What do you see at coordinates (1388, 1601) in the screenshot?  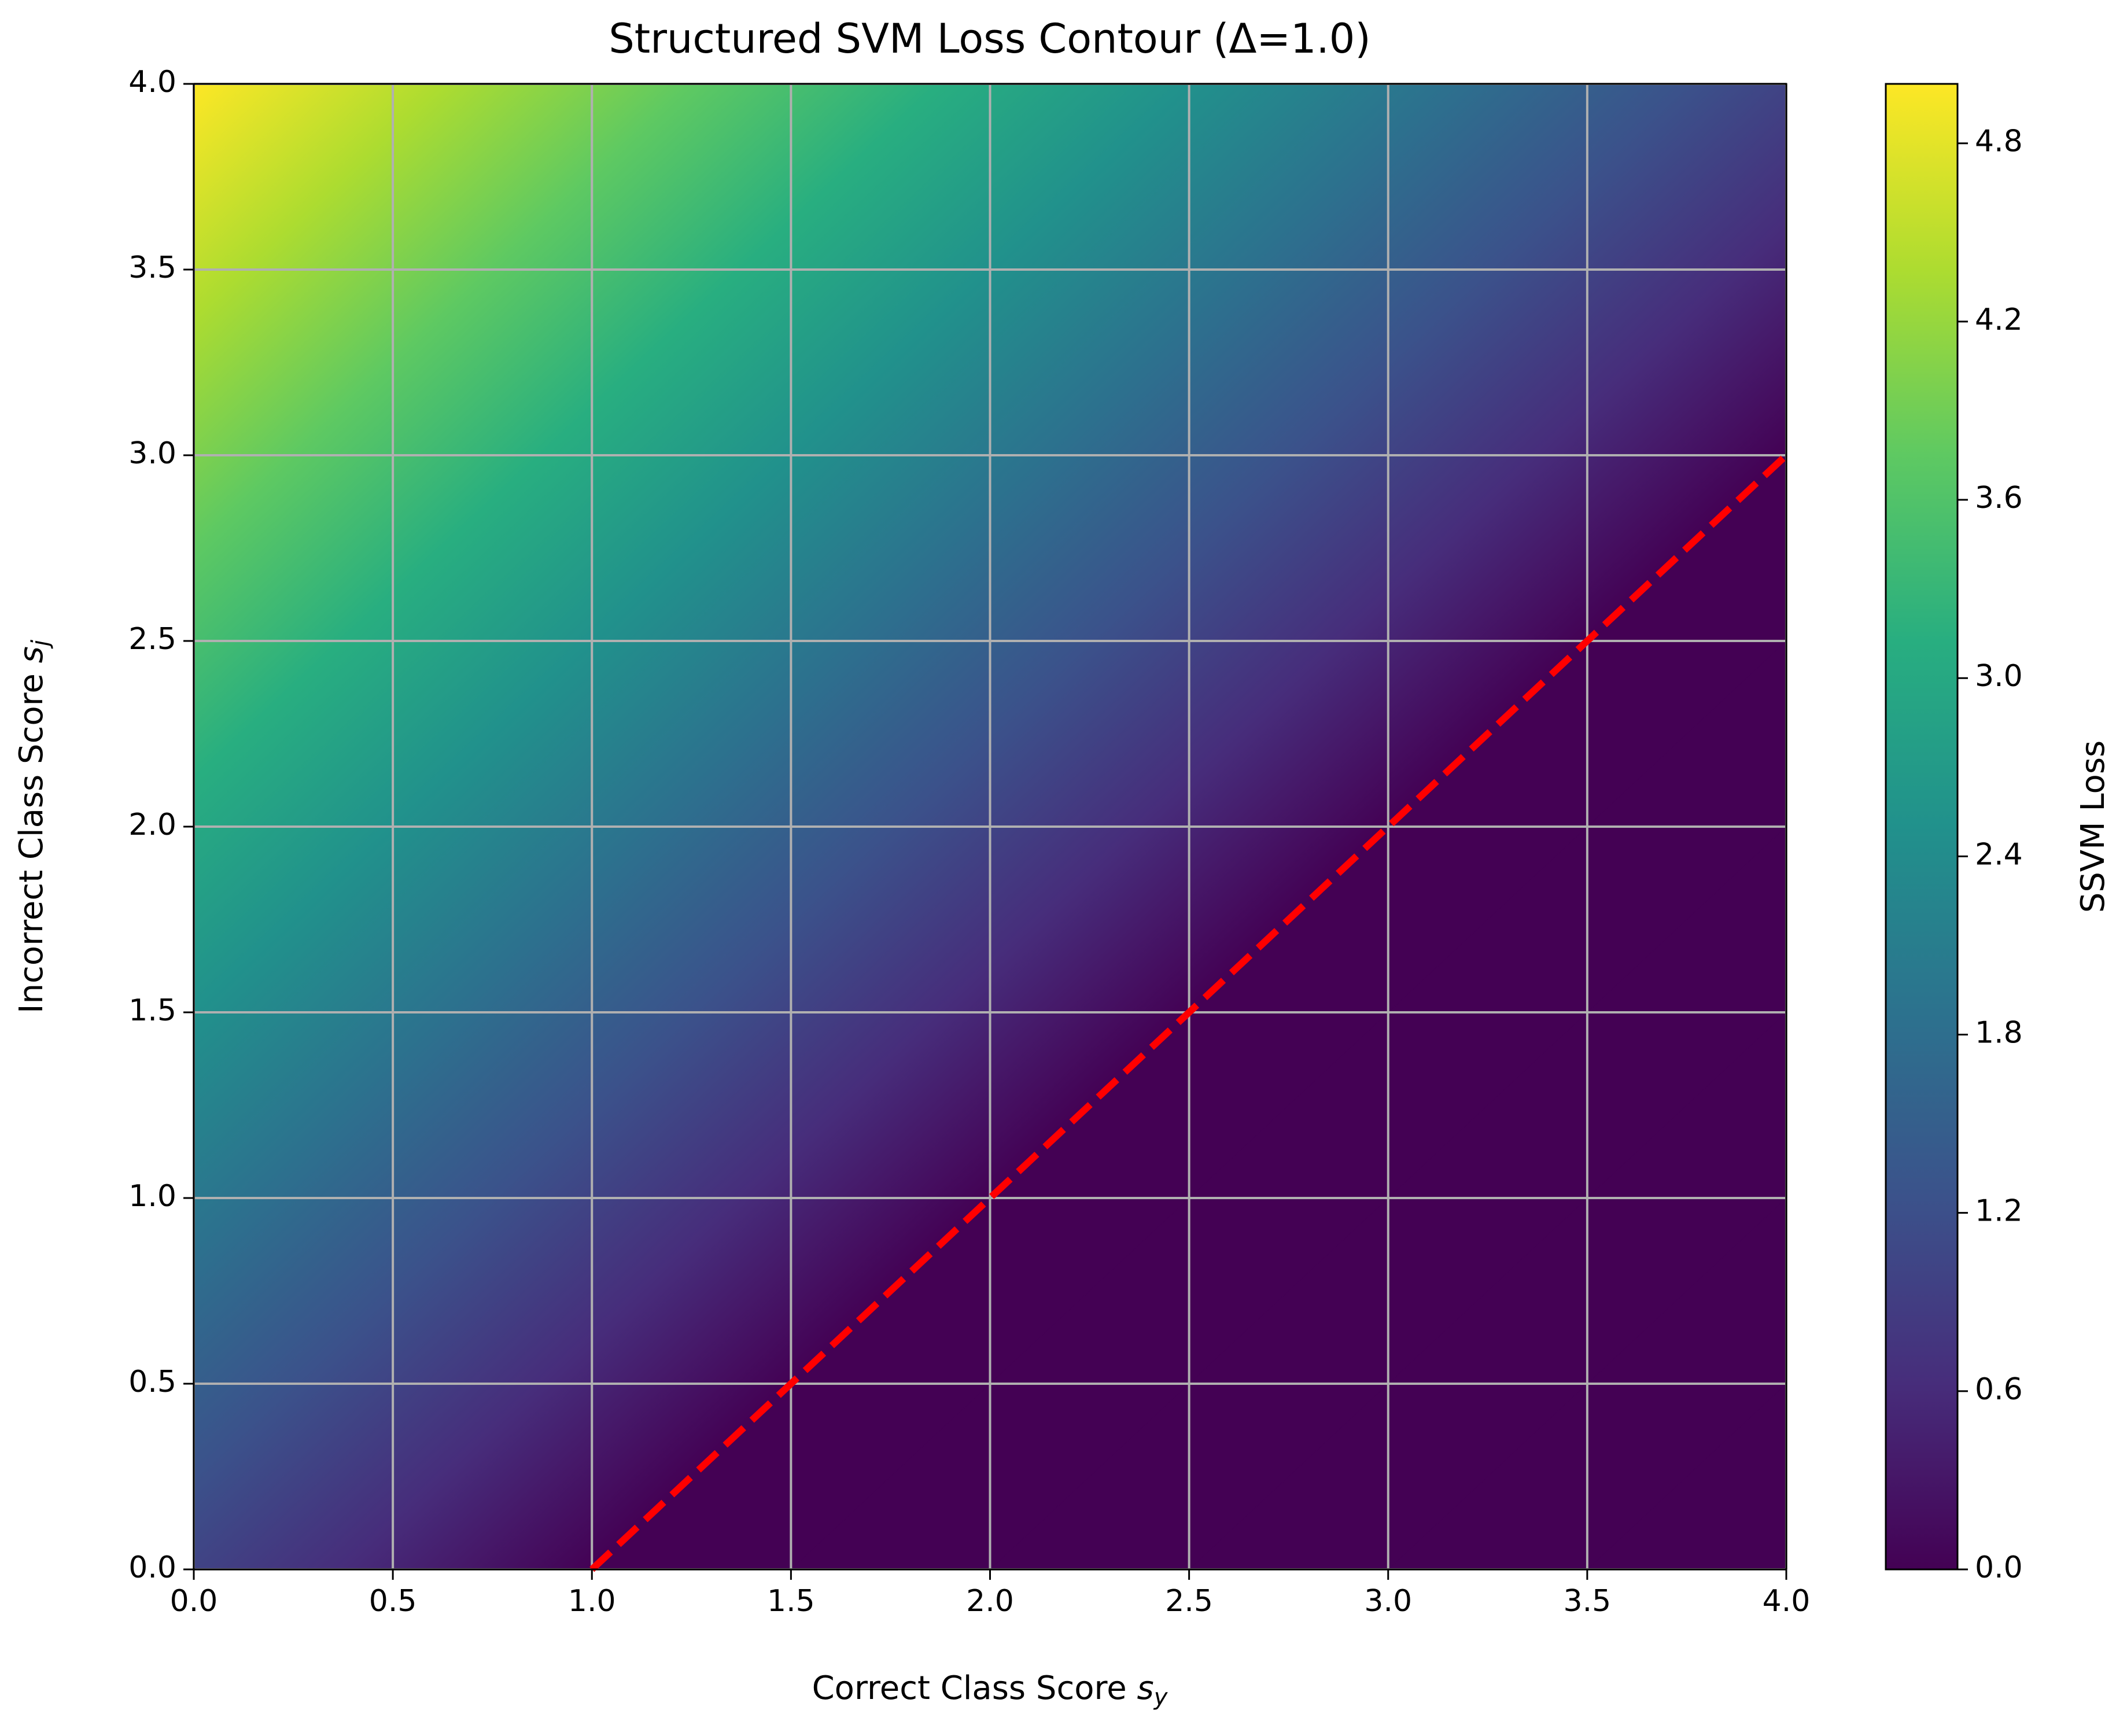 I see `x-tick-label: 3.0` at bounding box center [1388, 1601].